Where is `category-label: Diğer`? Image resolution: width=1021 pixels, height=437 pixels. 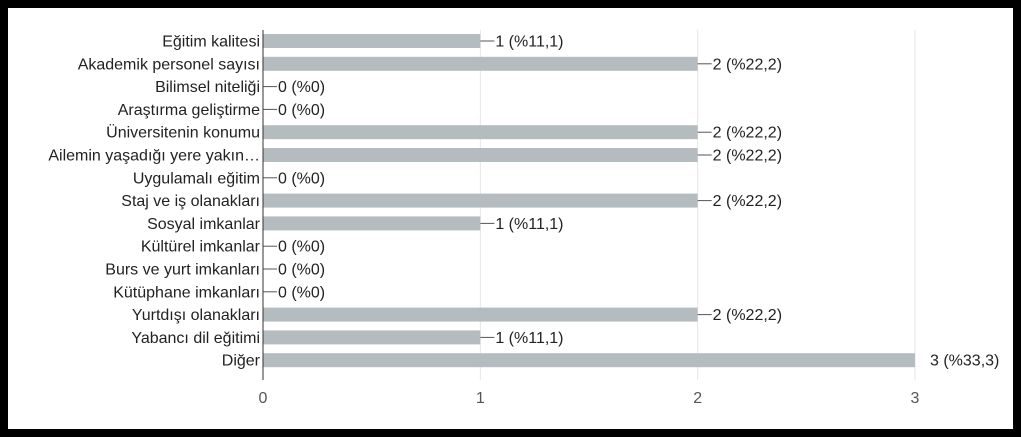 category-label: Diğer is located at coordinates (241, 361).